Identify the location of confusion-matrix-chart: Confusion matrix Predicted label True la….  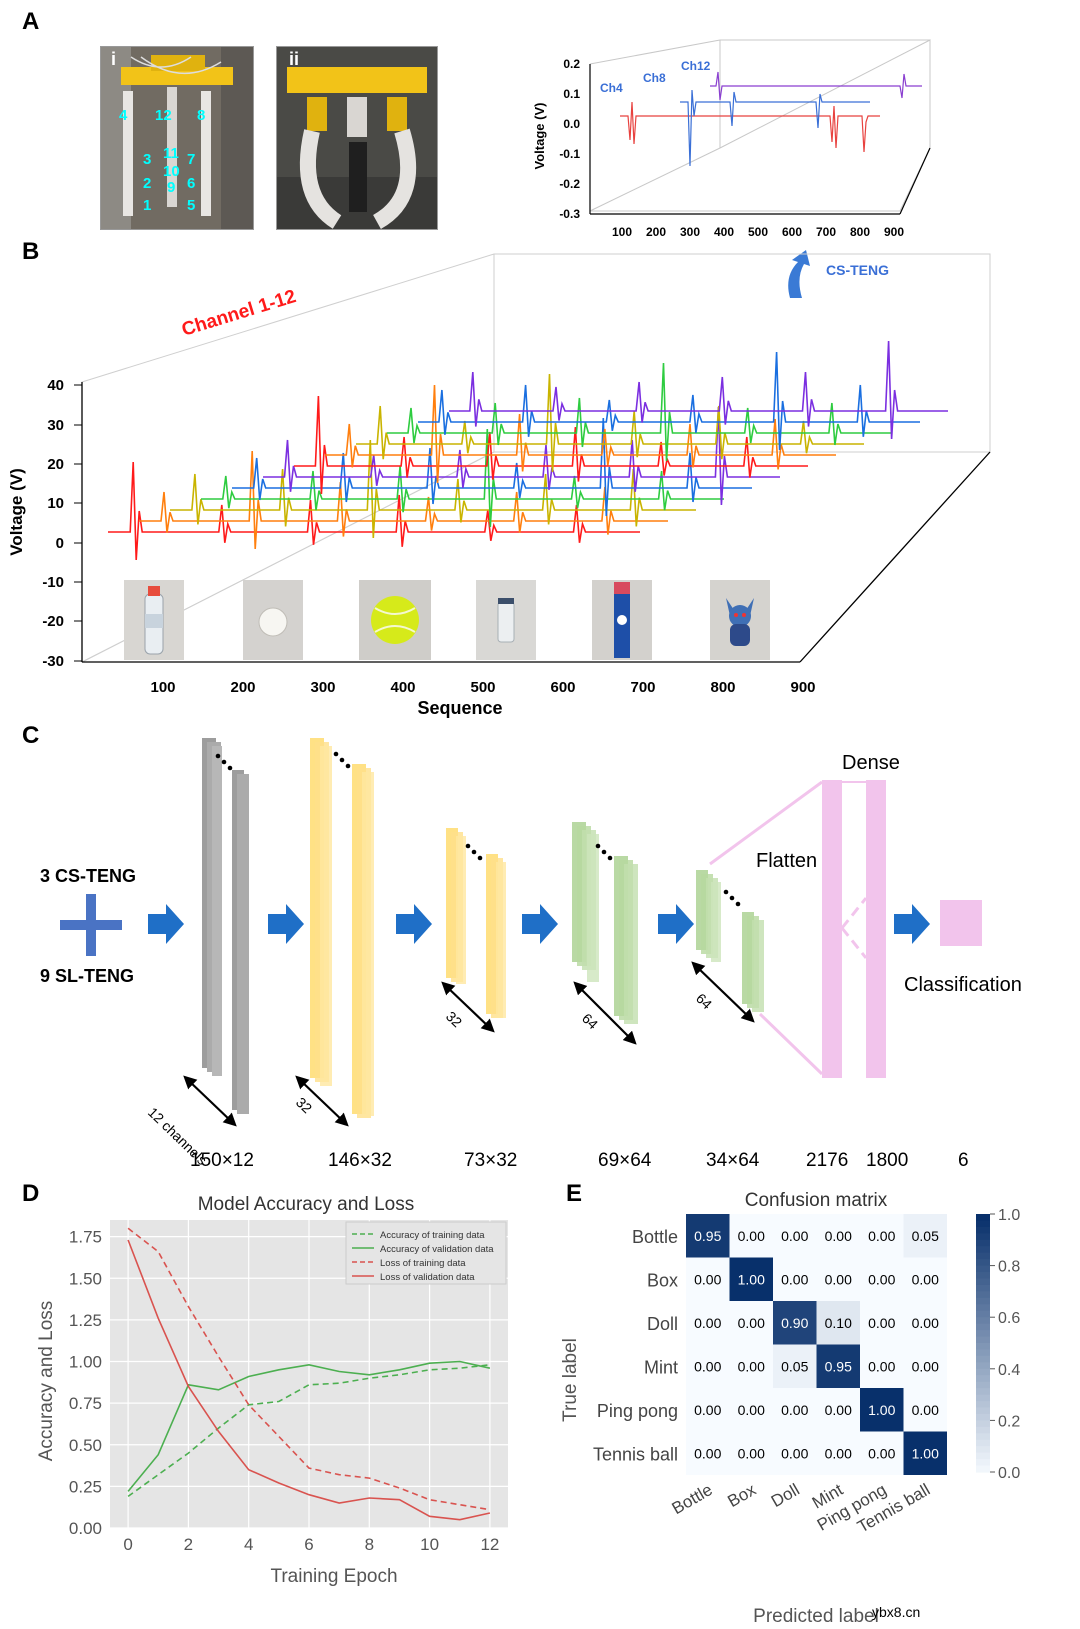
(790, 1408).